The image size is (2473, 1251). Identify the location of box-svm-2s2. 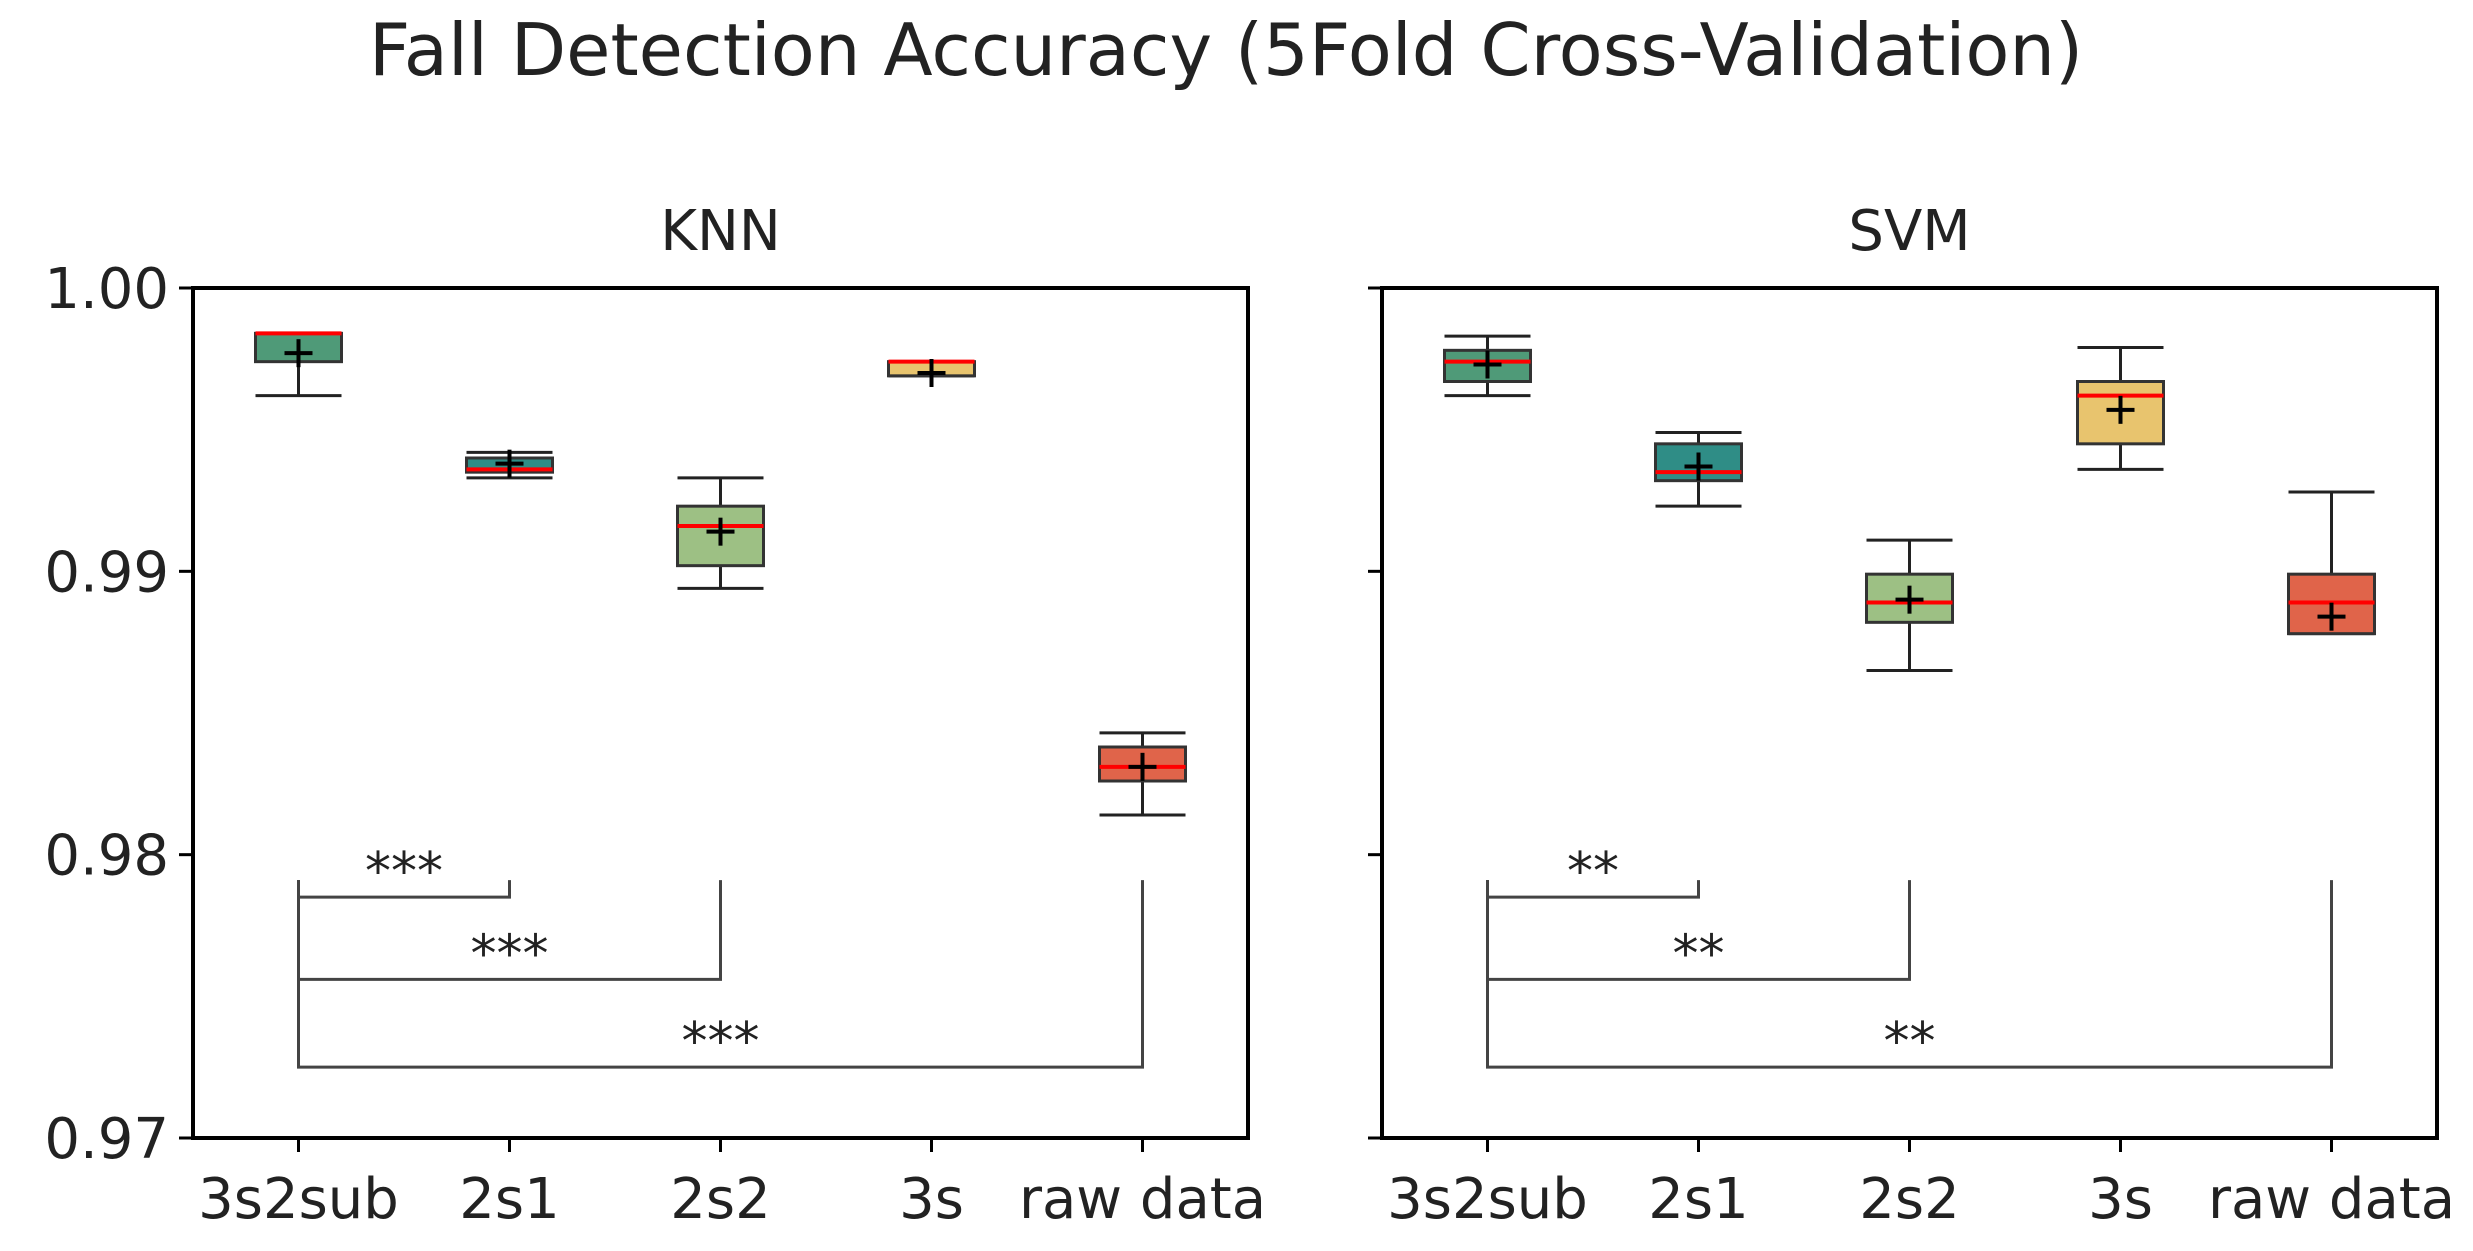
(1909, 605).